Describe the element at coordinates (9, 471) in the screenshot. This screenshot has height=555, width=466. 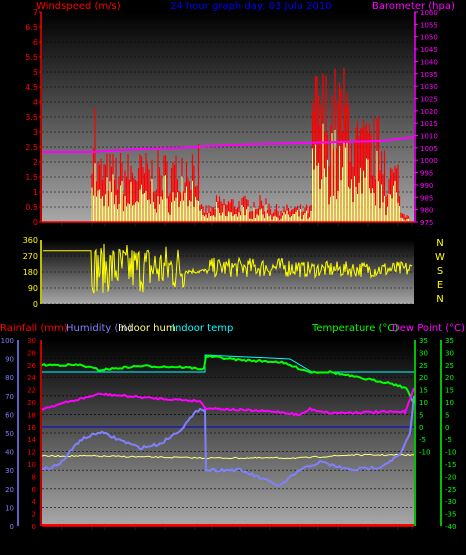
I see `humidity-y-tick: 30` at that location.